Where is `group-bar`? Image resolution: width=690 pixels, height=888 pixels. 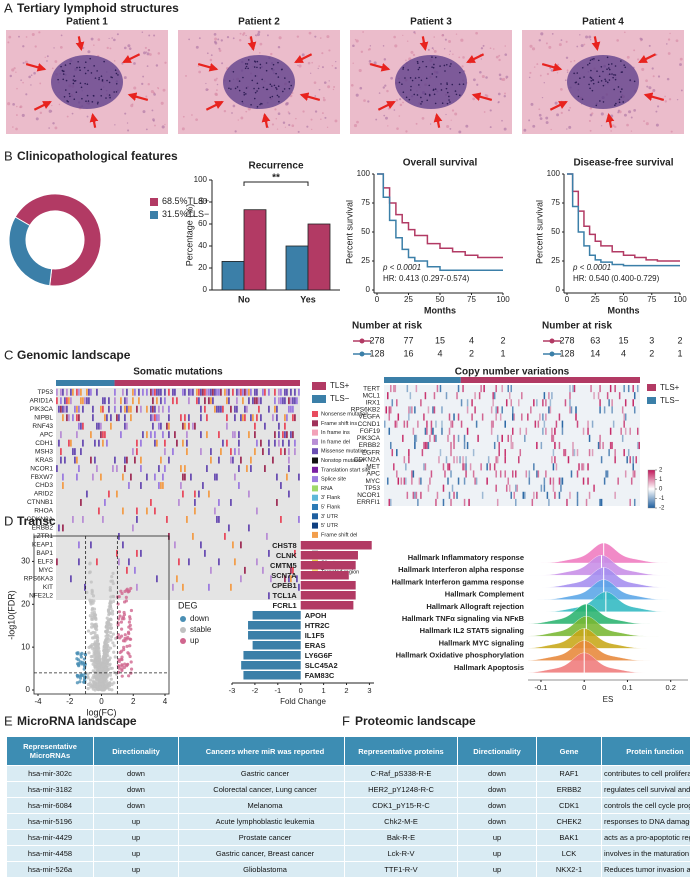 group-bar is located at coordinates (85, 383).